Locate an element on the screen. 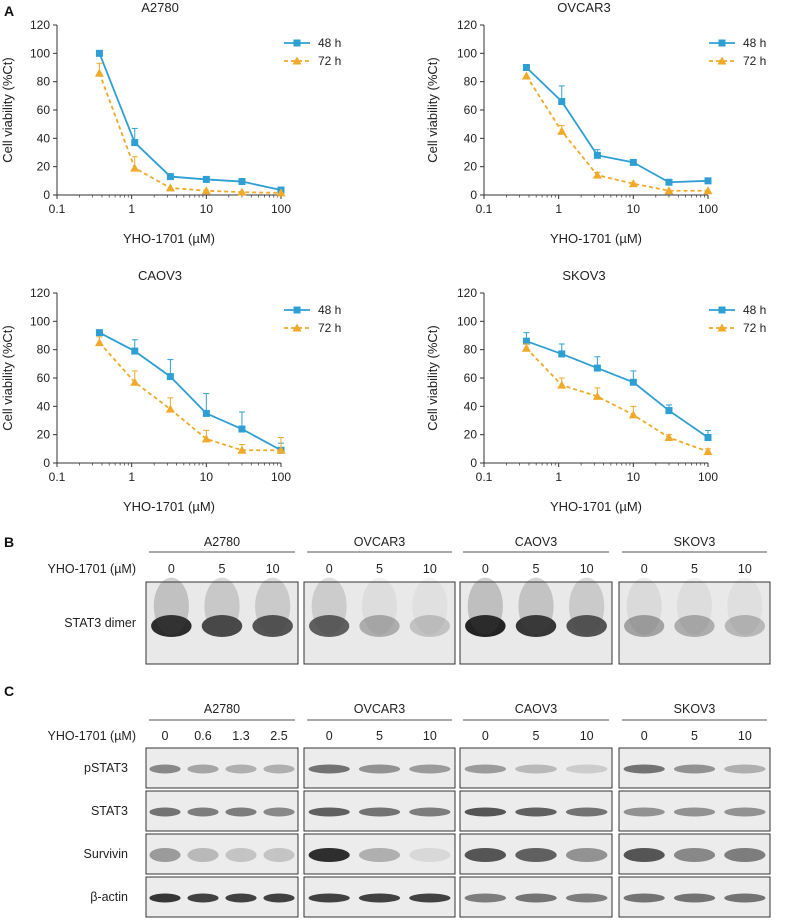 Image resolution: width=794 pixels, height=923 pixels. chart-title: A2780 is located at coordinates (160, 7).